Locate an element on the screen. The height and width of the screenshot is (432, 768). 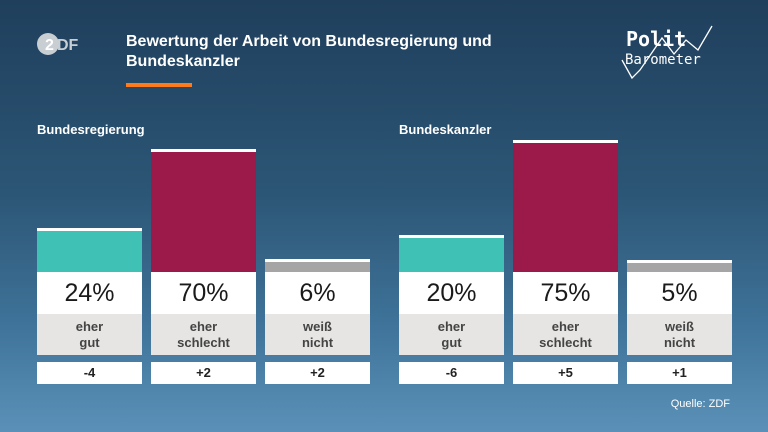
section-label-bundesregierung: Bundesregierung is located at coordinates (91, 129).